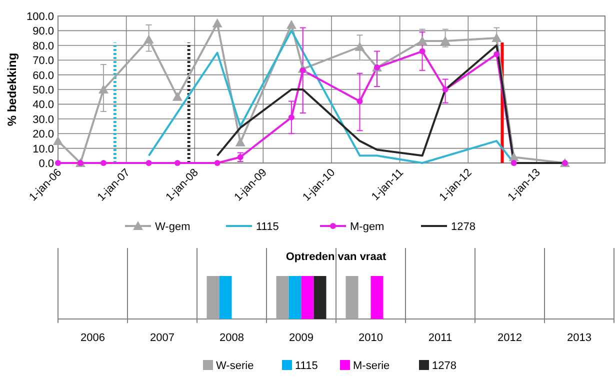 The image size is (616, 380). What do you see at coordinates (235, 366) in the screenshot?
I see `legend-label: W-serie` at bounding box center [235, 366].